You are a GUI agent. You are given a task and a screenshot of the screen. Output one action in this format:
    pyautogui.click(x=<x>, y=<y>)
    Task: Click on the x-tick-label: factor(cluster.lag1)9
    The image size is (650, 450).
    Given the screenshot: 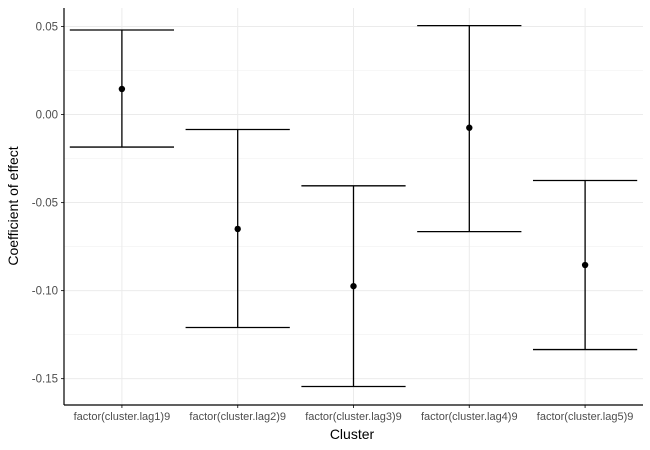 What is the action you would take?
    pyautogui.click(x=122, y=417)
    